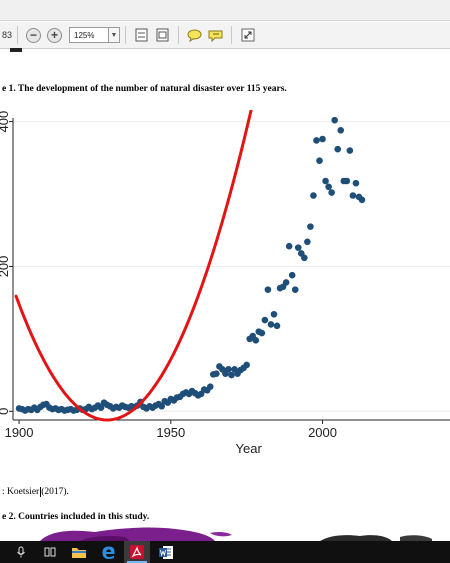 The width and height of the screenshot is (450, 563). I want to click on figure-source-line: : Koetsier (2017)., so click(35, 492).